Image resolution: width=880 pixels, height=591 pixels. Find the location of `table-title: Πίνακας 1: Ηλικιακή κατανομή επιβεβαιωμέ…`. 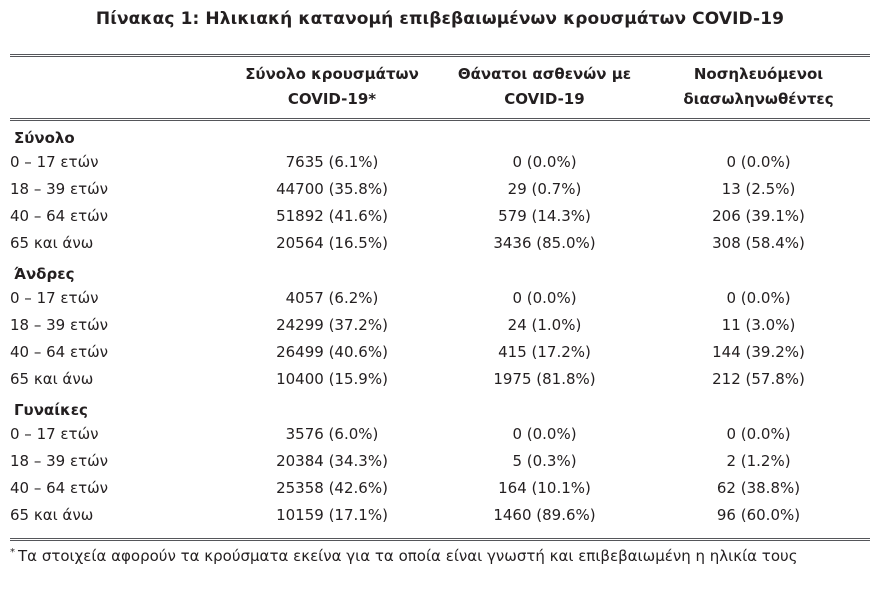

table-title: Πίνακας 1: Ηλικιακή κατανομή επιβεβαιωμέ… is located at coordinates (440, 19).